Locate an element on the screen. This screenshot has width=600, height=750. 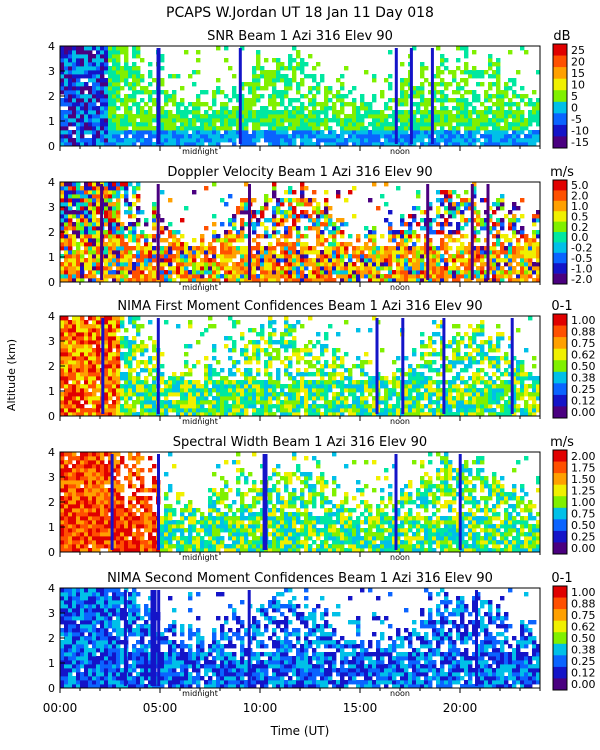
colorbar-label: 0.0 is located at coordinates (580, 237).